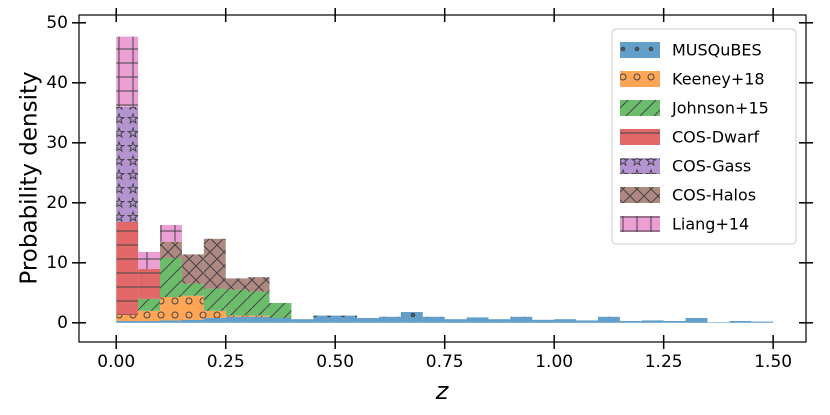 The width and height of the screenshot is (830, 415). What do you see at coordinates (554, 362) in the screenshot?
I see `x-tick-label: 1.00` at bounding box center [554, 362].